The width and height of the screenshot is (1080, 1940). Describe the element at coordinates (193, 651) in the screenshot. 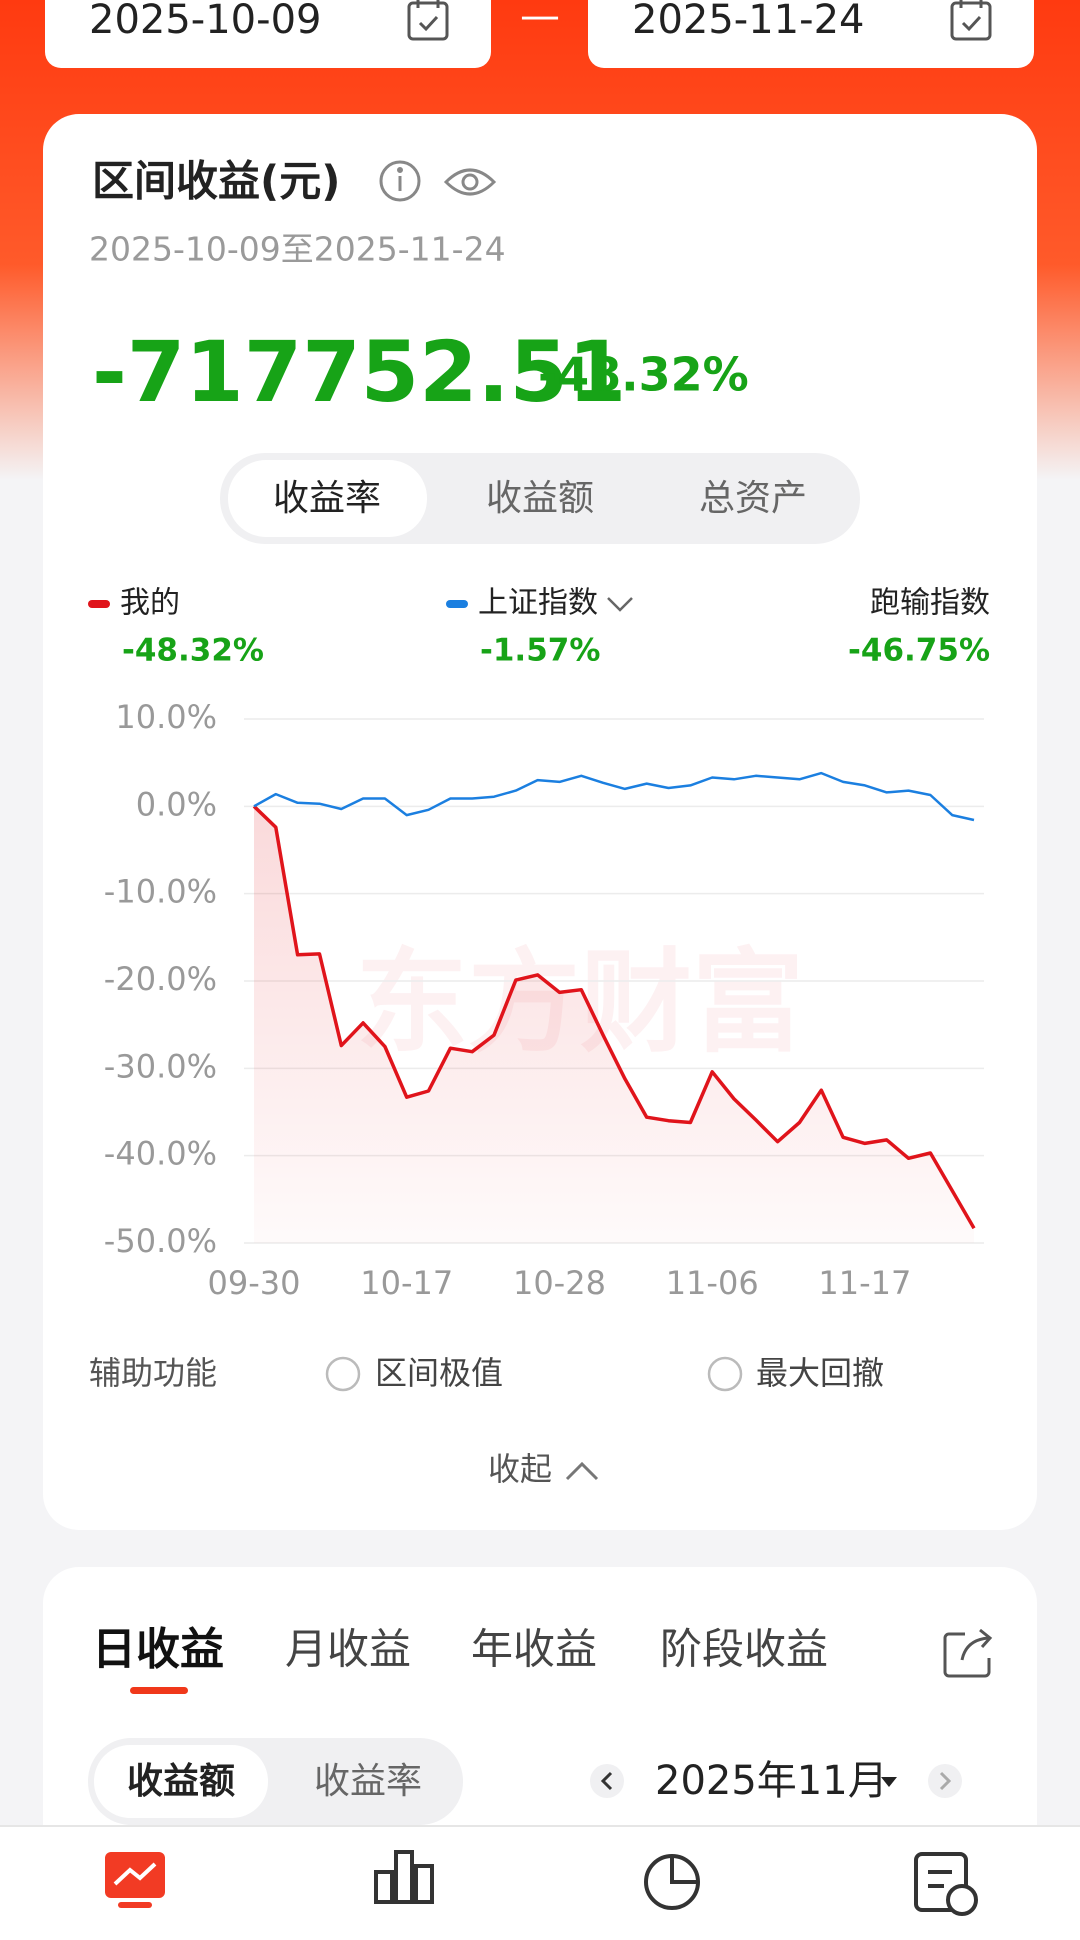

I see `legend-value: -48.32%` at that location.